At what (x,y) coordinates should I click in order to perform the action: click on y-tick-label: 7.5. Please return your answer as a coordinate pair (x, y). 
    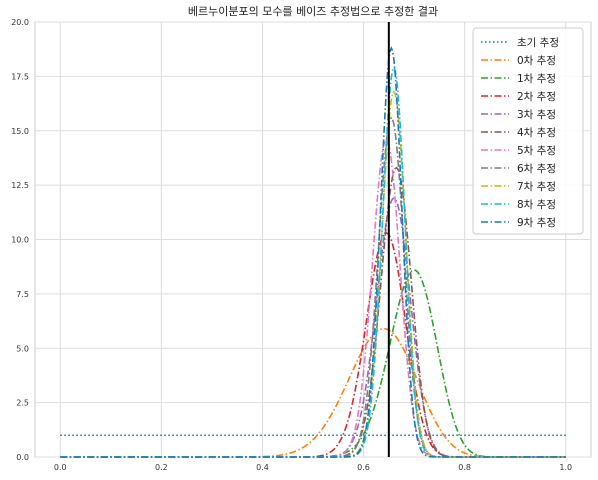
    Looking at the image, I should click on (22, 294).